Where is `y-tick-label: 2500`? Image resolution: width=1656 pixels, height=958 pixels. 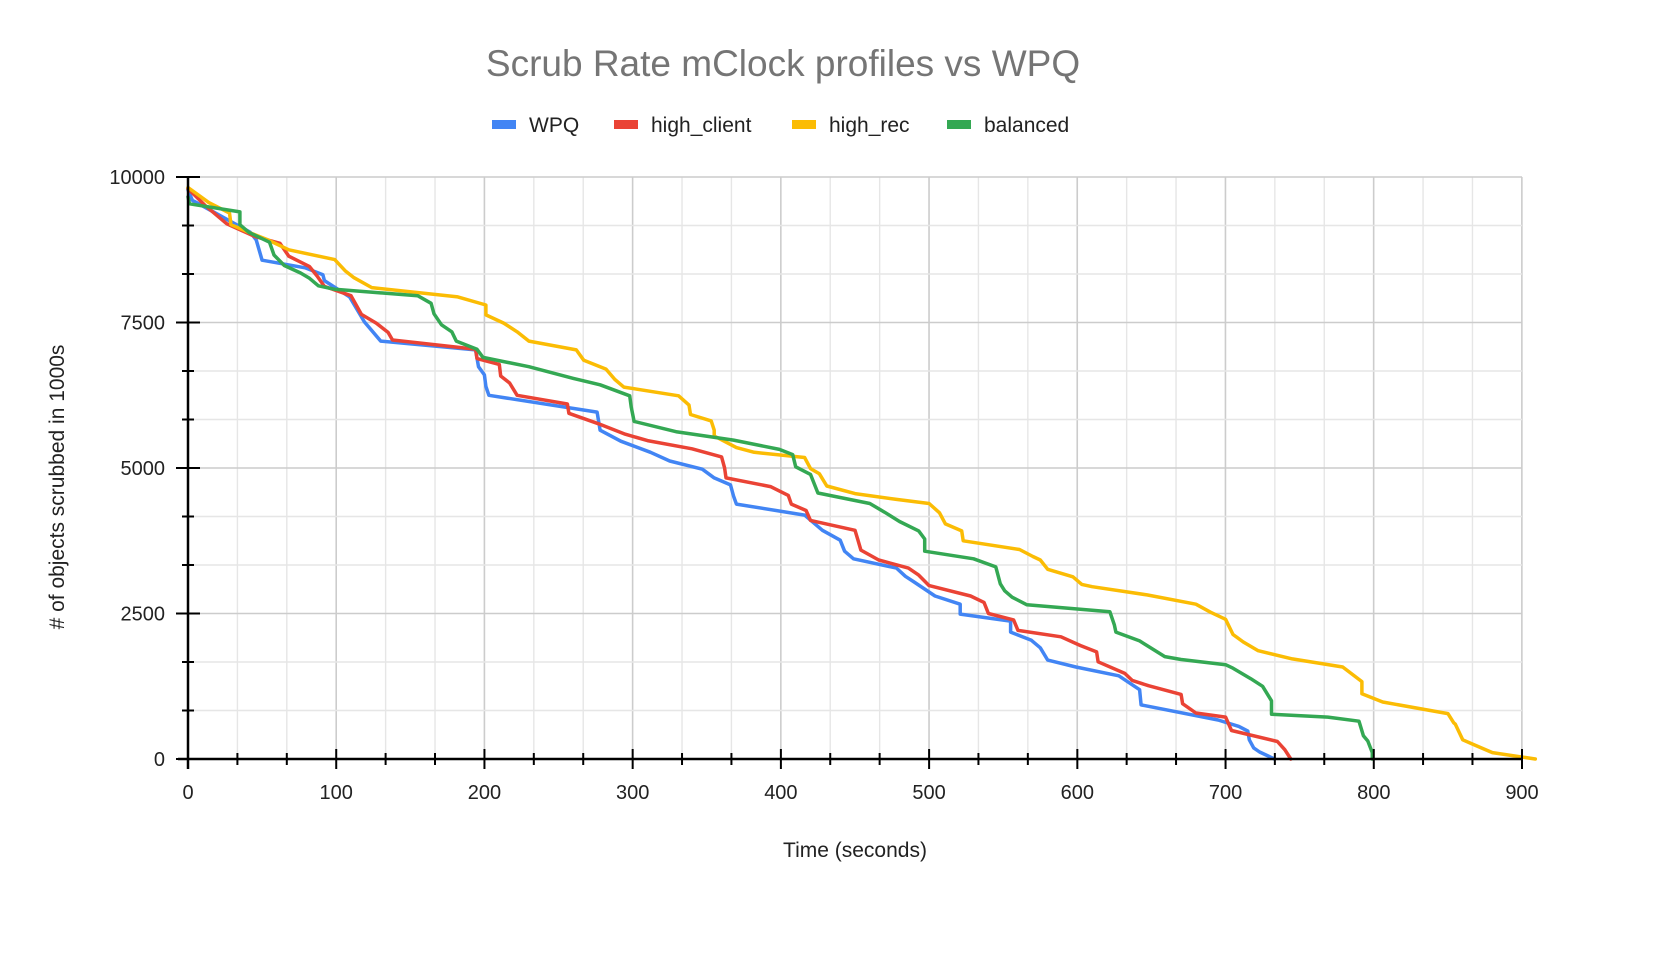 y-tick-label: 2500 is located at coordinates (143, 615).